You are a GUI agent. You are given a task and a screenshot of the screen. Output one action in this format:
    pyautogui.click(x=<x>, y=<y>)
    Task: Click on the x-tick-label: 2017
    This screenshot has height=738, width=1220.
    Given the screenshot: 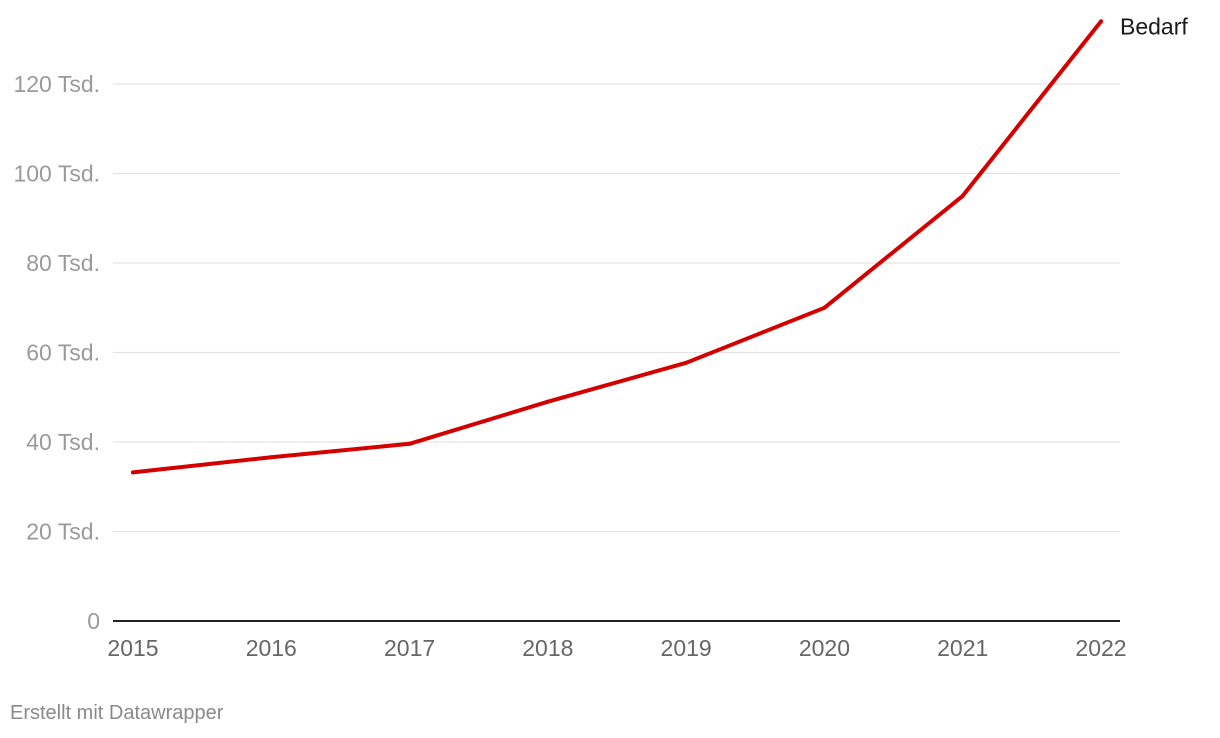 What is the action you would take?
    pyautogui.click(x=409, y=648)
    